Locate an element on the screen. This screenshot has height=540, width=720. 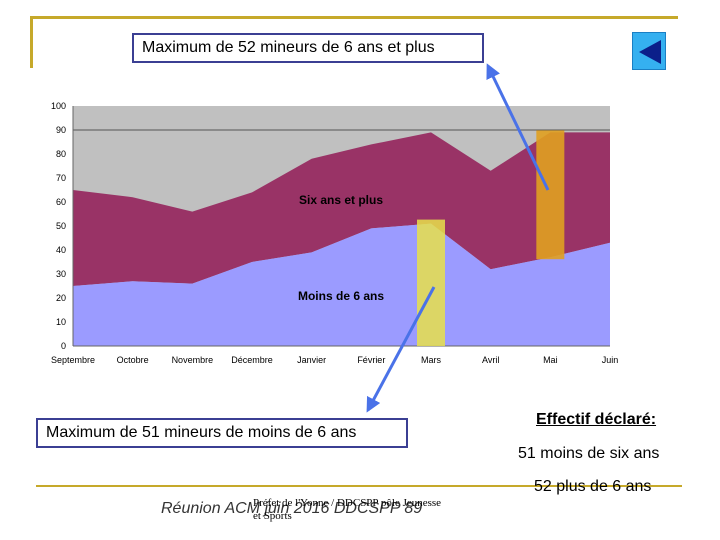
effectif-line-over6: 52 plus de 6 ans is located at coordinates (593, 486).